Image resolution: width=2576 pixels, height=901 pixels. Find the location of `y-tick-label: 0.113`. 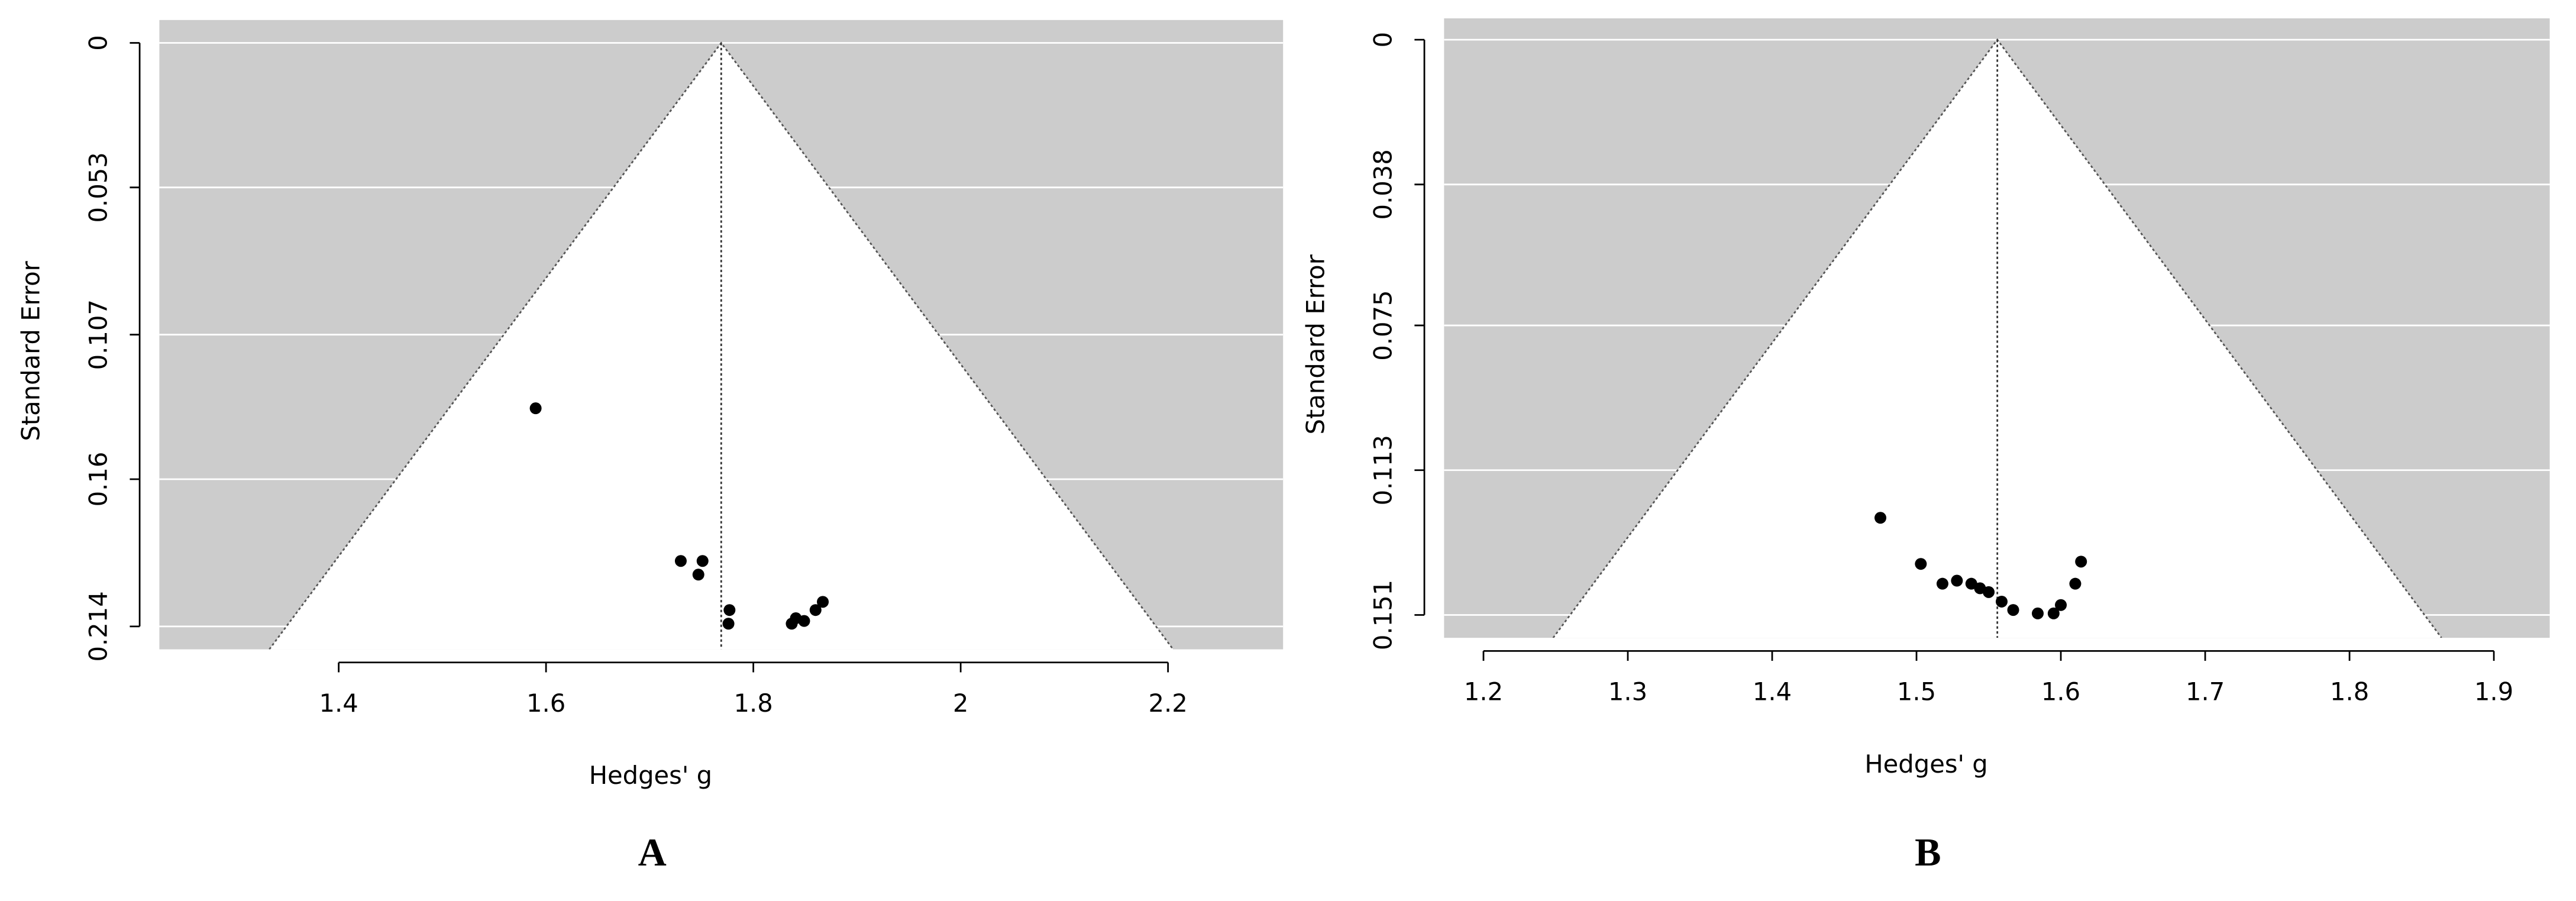

y-tick-label: 0.113 is located at coordinates (1382, 470).